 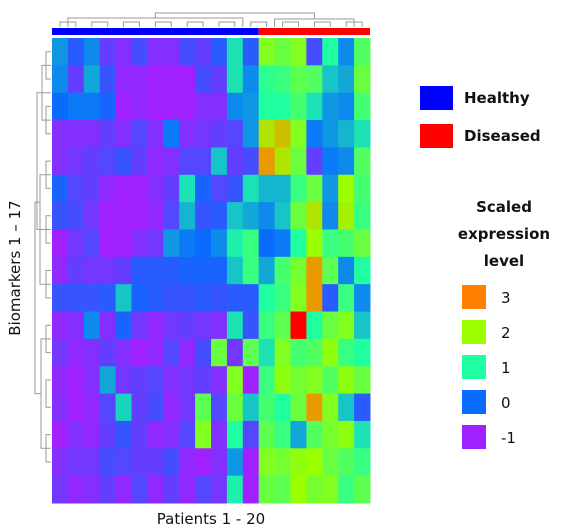 I want to click on legend-label-diseased: Diseased, so click(x=502, y=136).